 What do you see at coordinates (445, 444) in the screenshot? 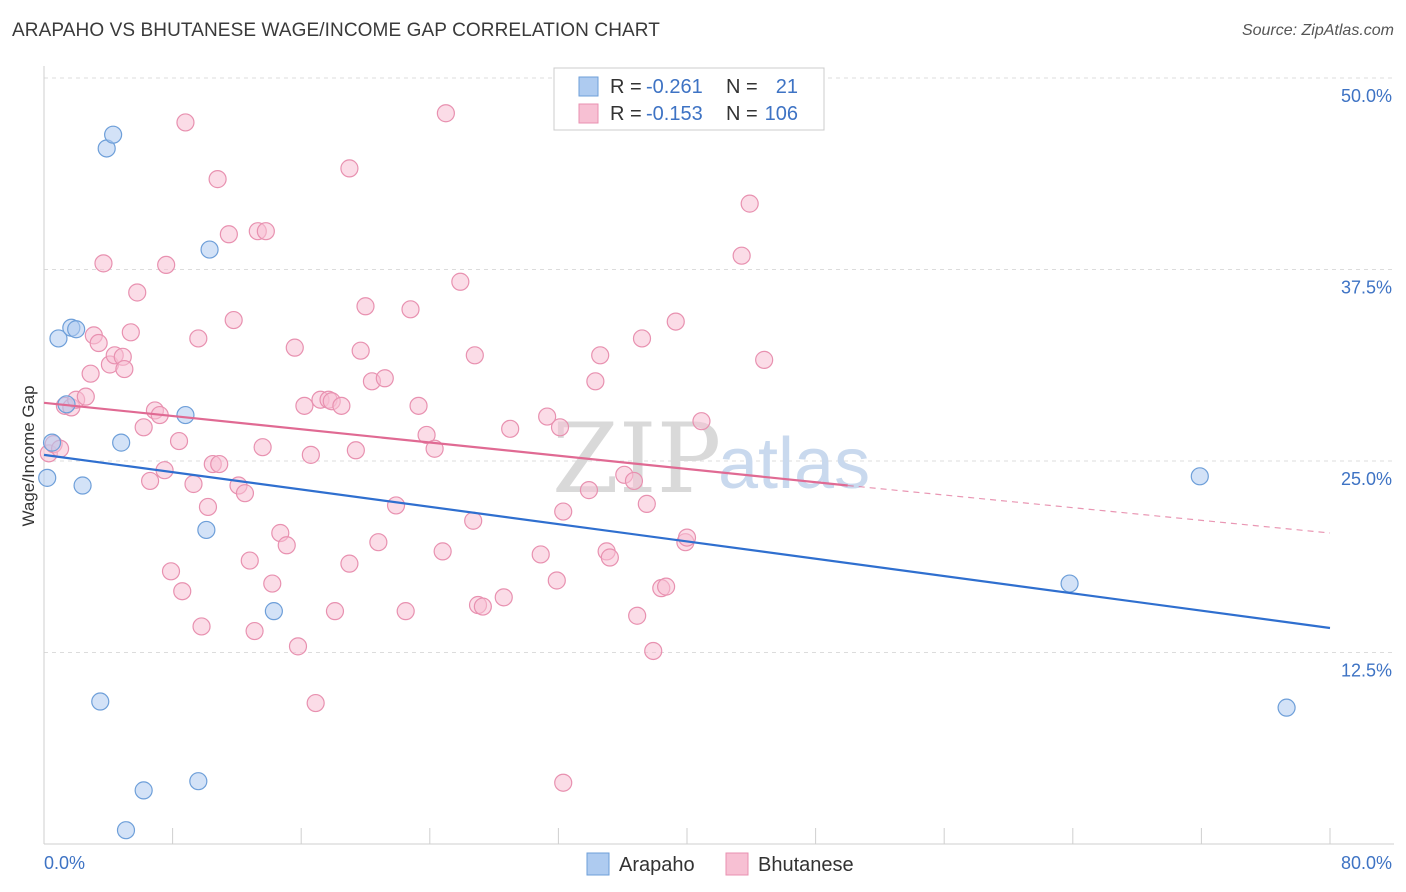
I see `trend-line-bhutanese` at bounding box center [445, 444].